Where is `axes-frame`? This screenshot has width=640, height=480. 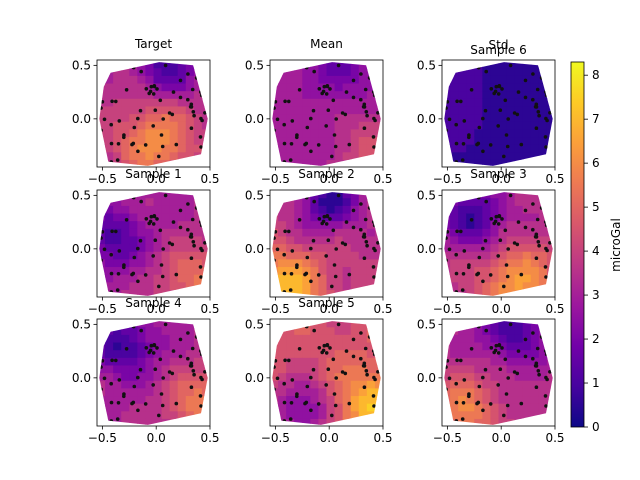 axes-frame is located at coordinates (326, 243).